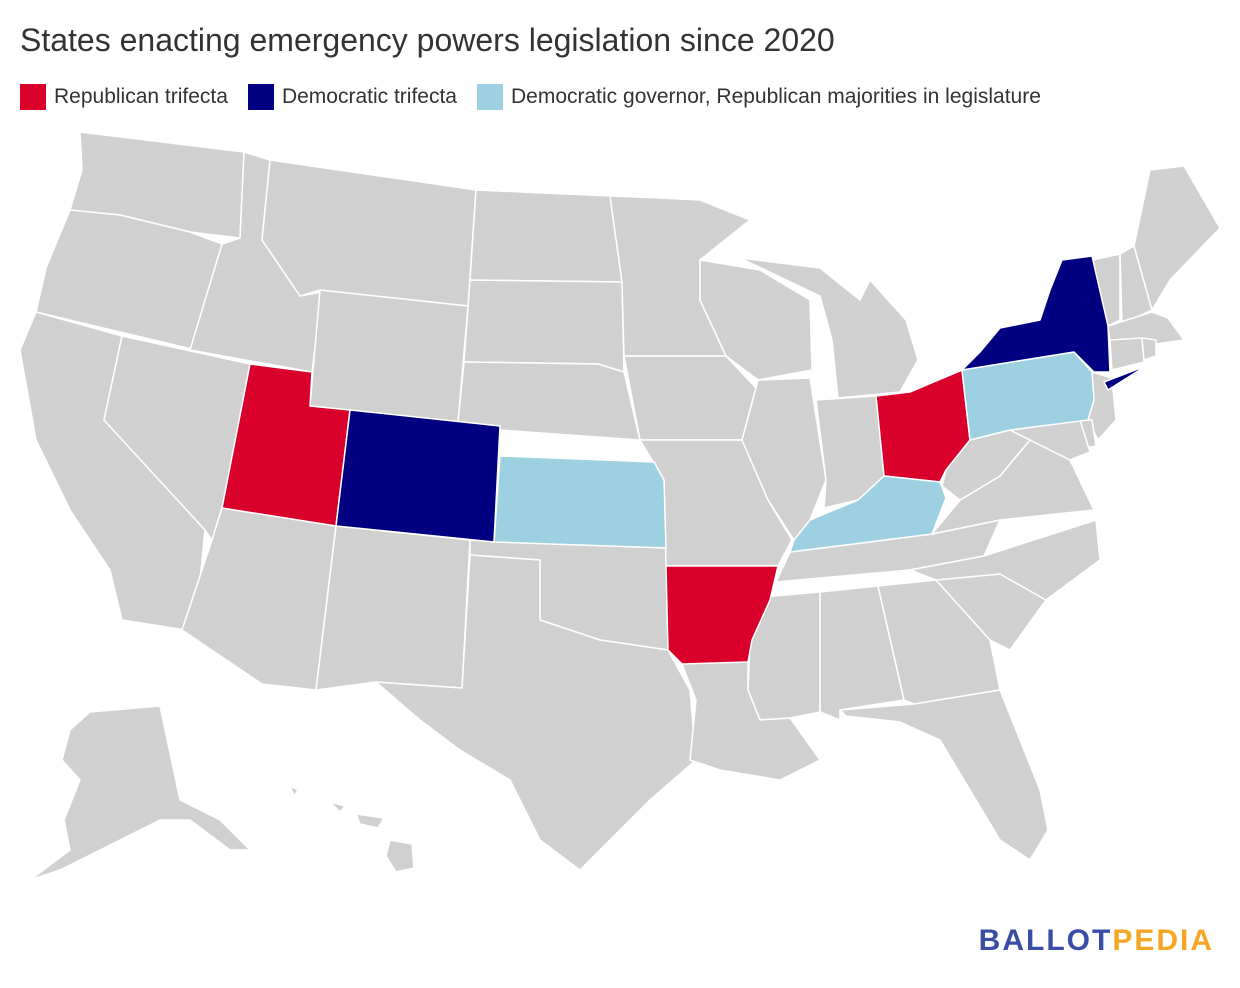 The image size is (1240, 988). Describe the element at coordinates (690, 398) in the screenshot. I see `state-iowa` at that location.